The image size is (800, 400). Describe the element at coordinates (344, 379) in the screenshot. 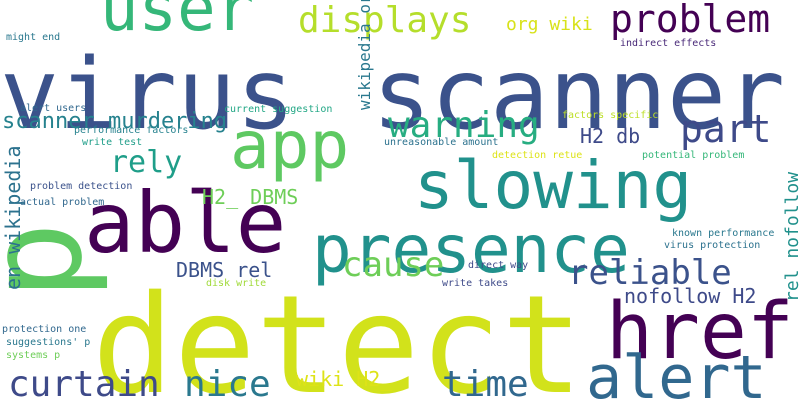

I see `word-wiki-h2: wiki H2_` at that location.